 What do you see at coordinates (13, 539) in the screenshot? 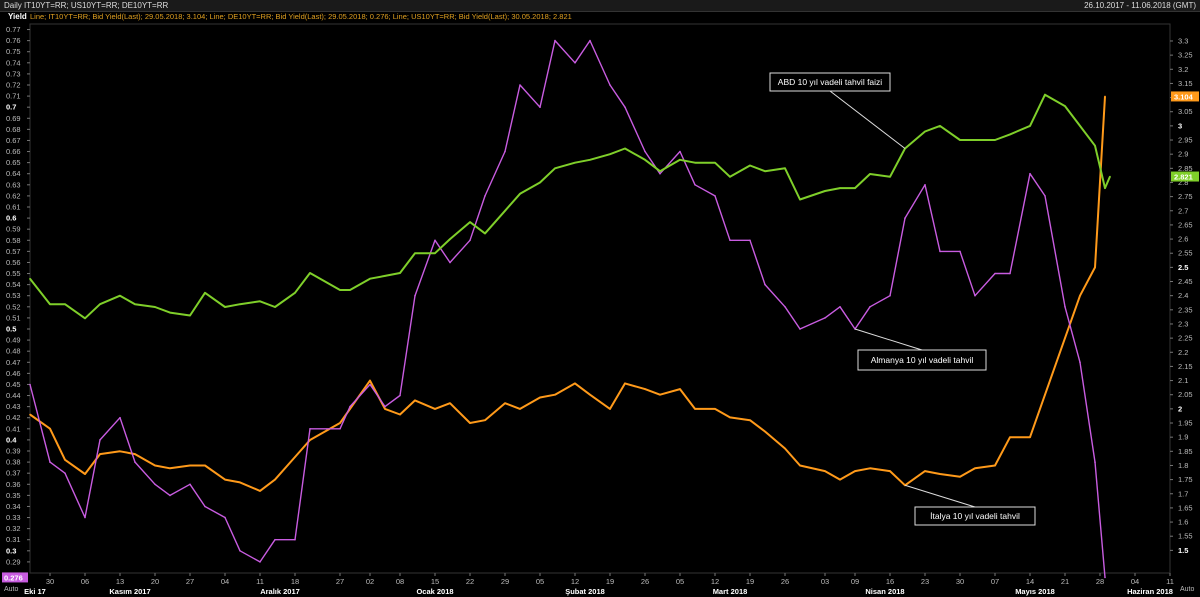
I see `left-tick-label: 0.31` at bounding box center [13, 539].